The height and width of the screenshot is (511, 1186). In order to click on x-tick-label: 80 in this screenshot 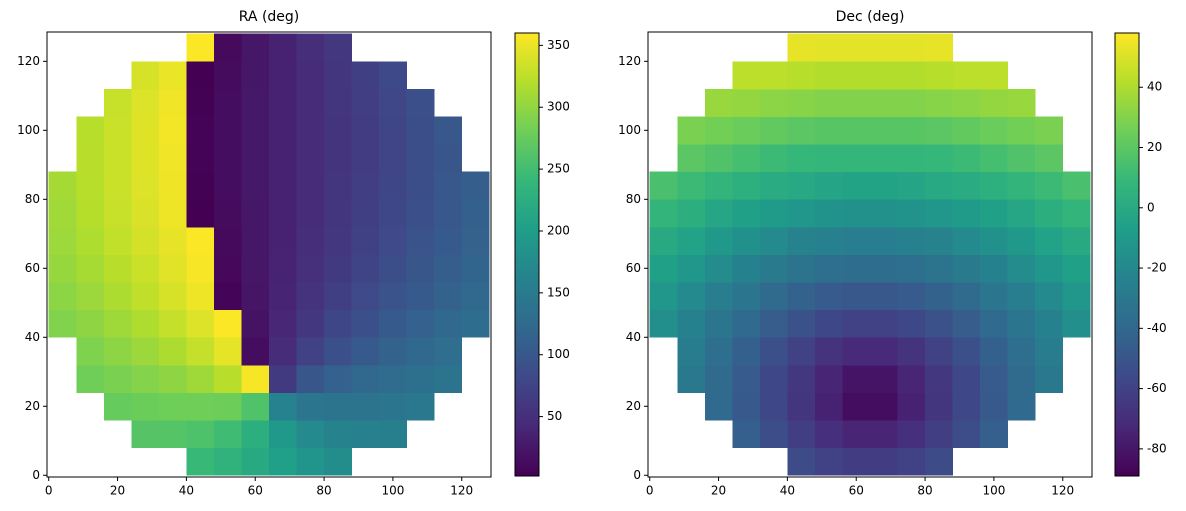, I will do `click(924, 491)`.